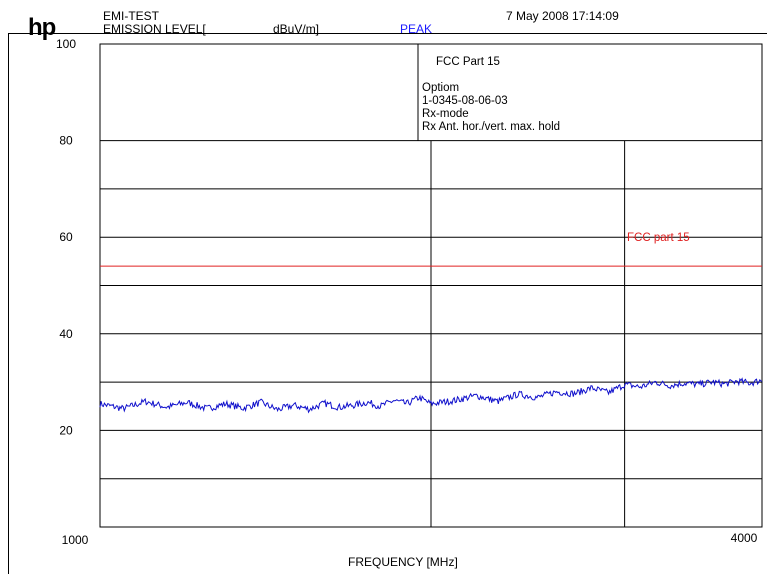 Image resolution: width=778 pixels, height=574 pixels. Describe the element at coordinates (66, 430) in the screenshot. I see `y-tick-label: 20` at that location.